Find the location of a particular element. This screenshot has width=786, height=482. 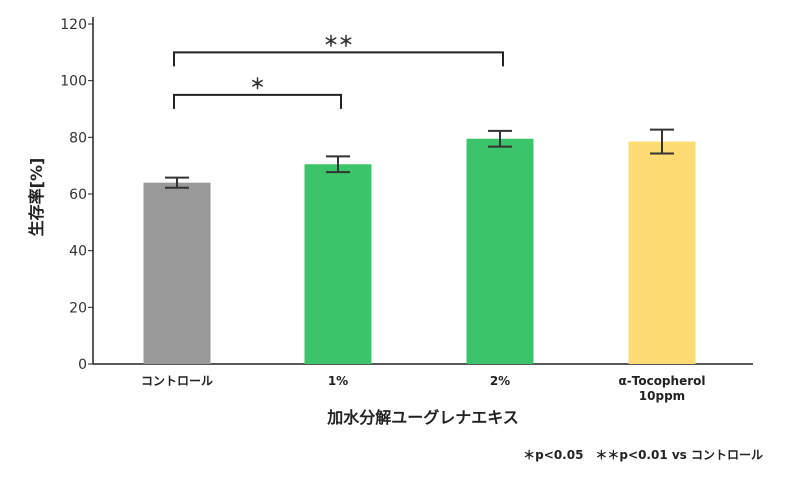

x-category-label: 2% is located at coordinates (500, 381).